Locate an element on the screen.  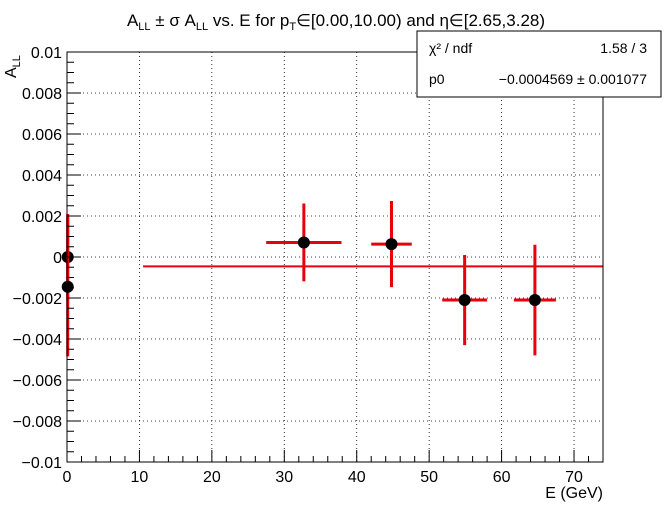
chi2-value: 1.58 / 3 is located at coordinates (623, 48).